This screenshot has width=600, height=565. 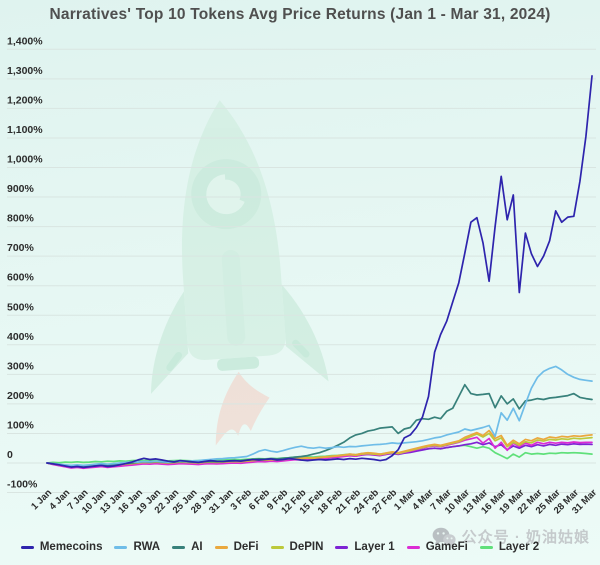 I want to click on y-tick-label: 700%, so click(x=21, y=248).